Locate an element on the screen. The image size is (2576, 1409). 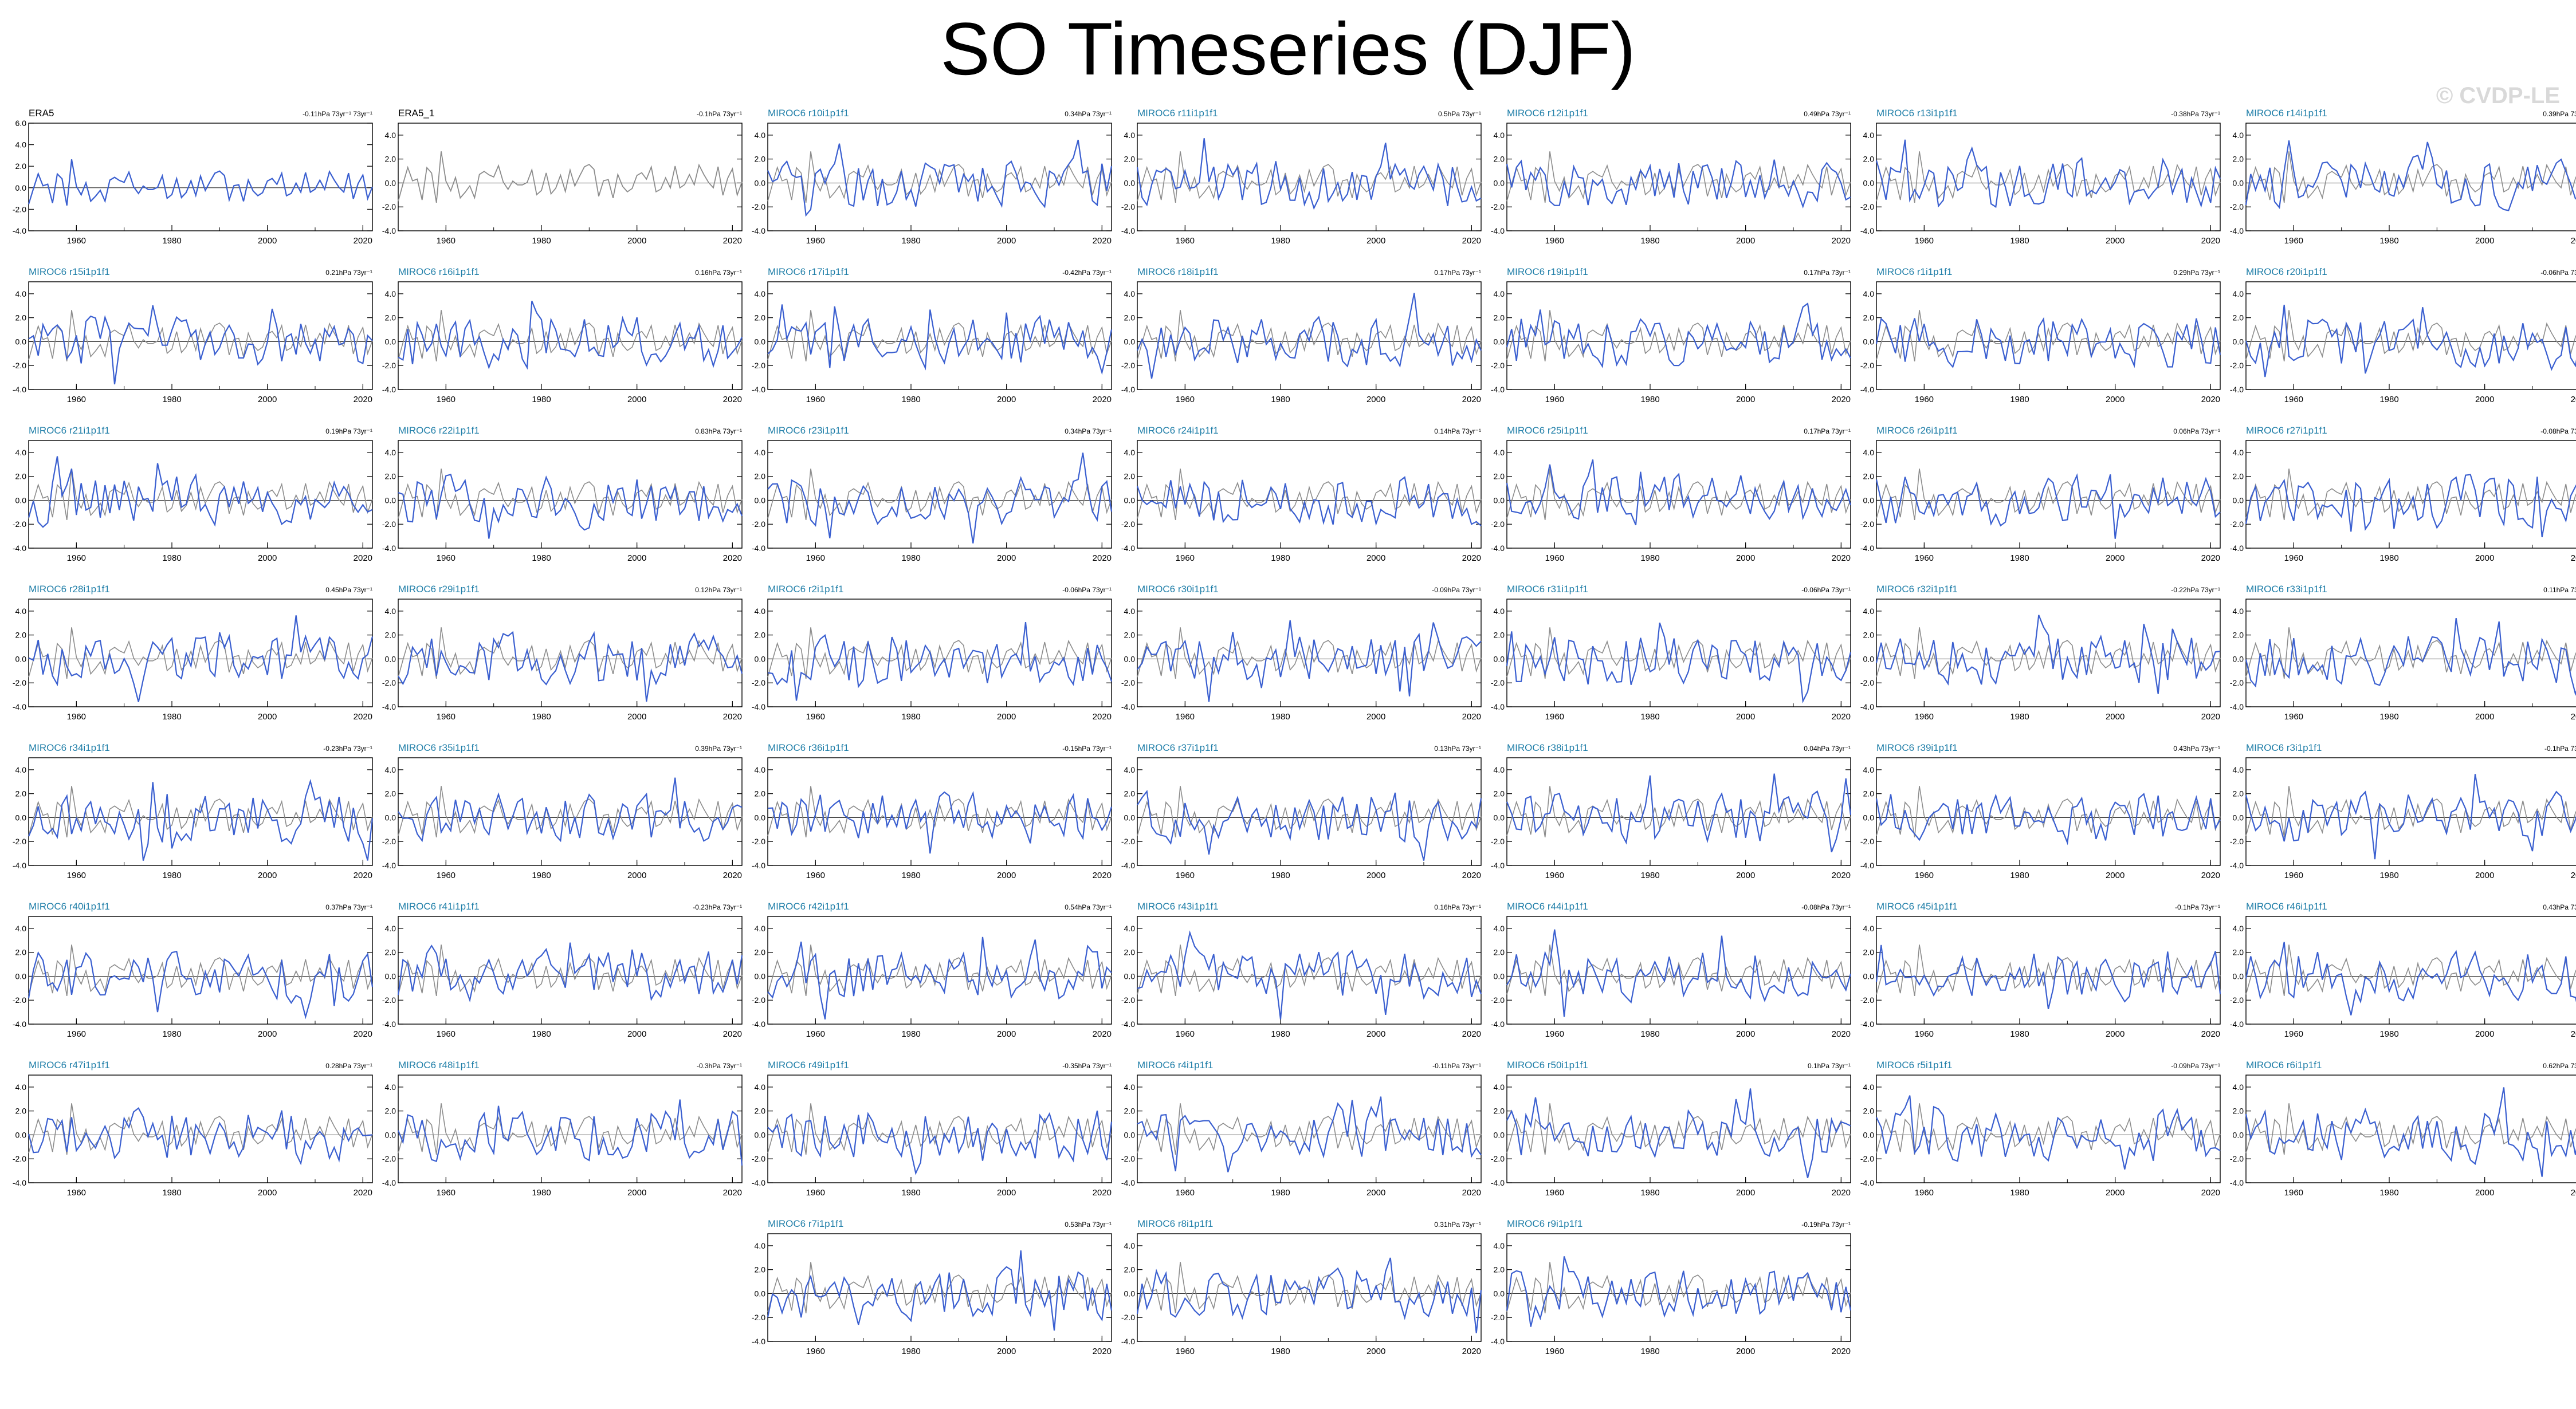
panel-trend: 0.28hPa 73yr⁻¹ is located at coordinates (349, 1066).